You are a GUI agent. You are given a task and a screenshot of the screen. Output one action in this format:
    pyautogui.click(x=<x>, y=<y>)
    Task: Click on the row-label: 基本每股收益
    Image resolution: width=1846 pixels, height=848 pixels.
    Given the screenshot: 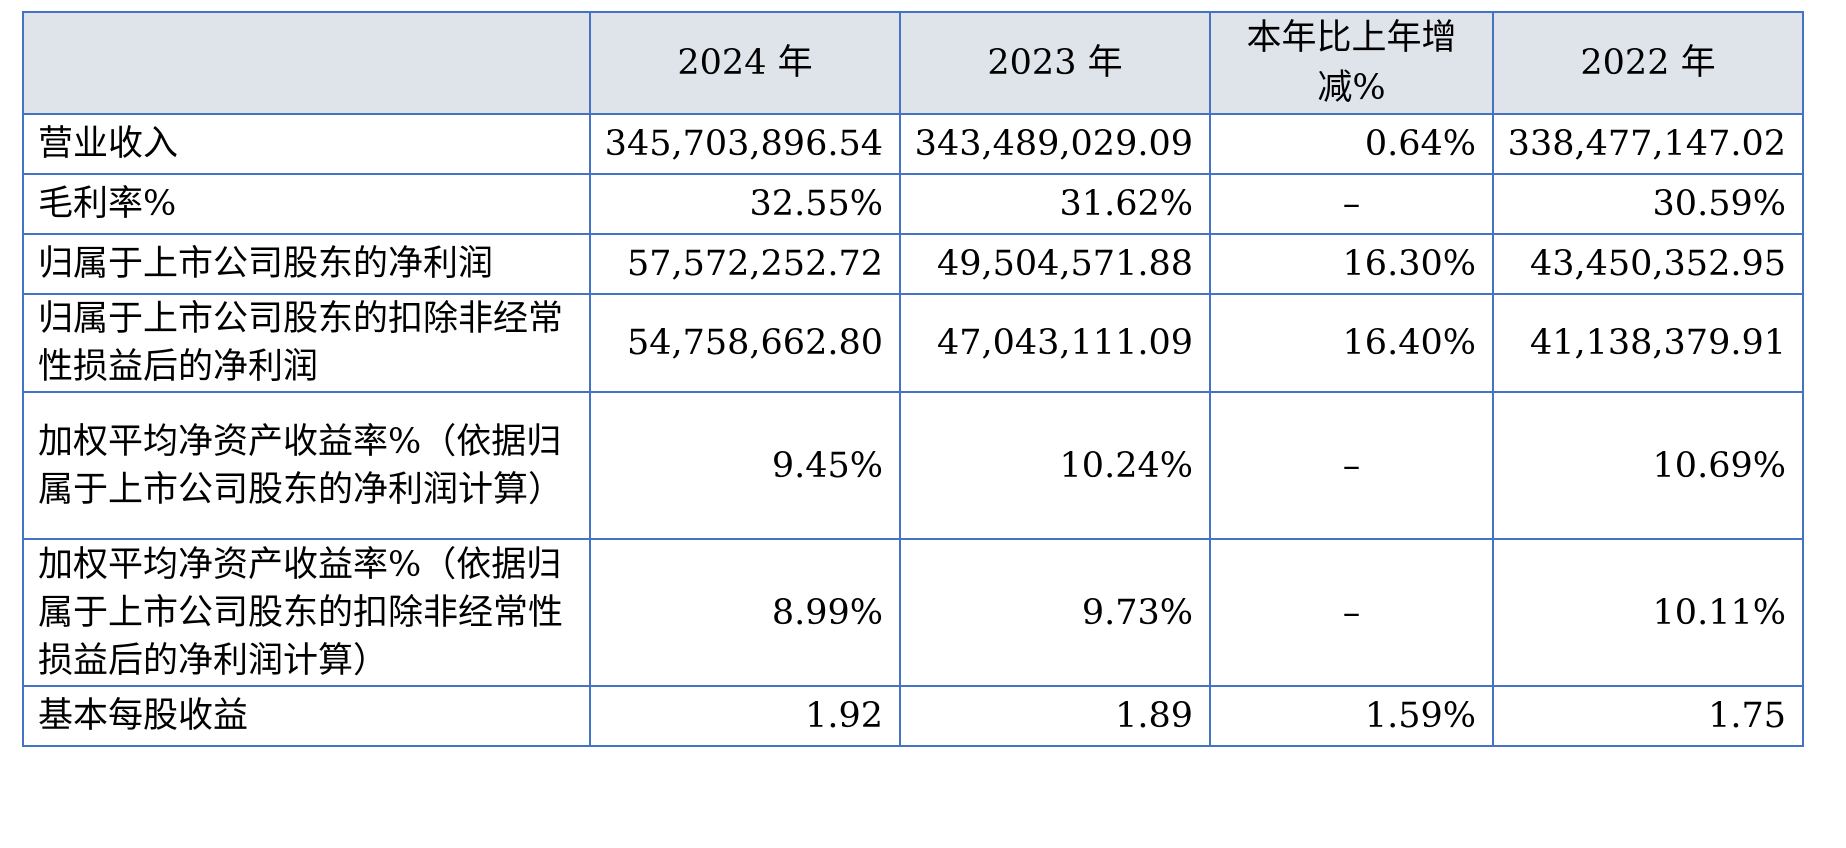 What is the action you would take?
    pyautogui.click(x=306, y=716)
    